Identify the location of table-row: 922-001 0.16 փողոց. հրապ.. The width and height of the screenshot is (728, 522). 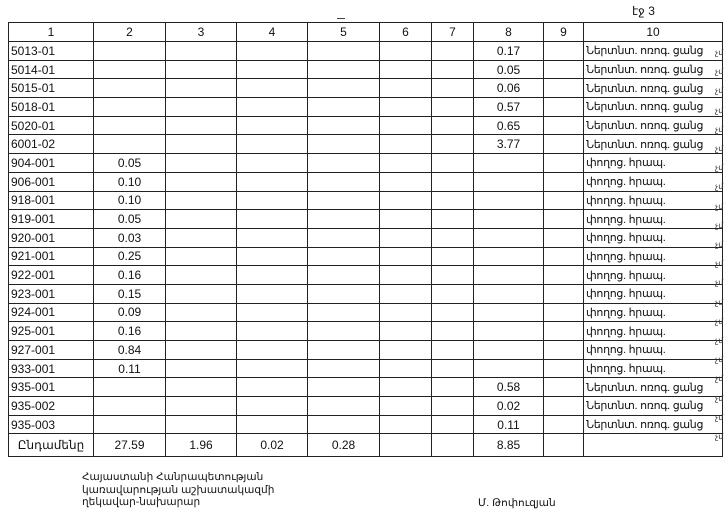
(365, 275).